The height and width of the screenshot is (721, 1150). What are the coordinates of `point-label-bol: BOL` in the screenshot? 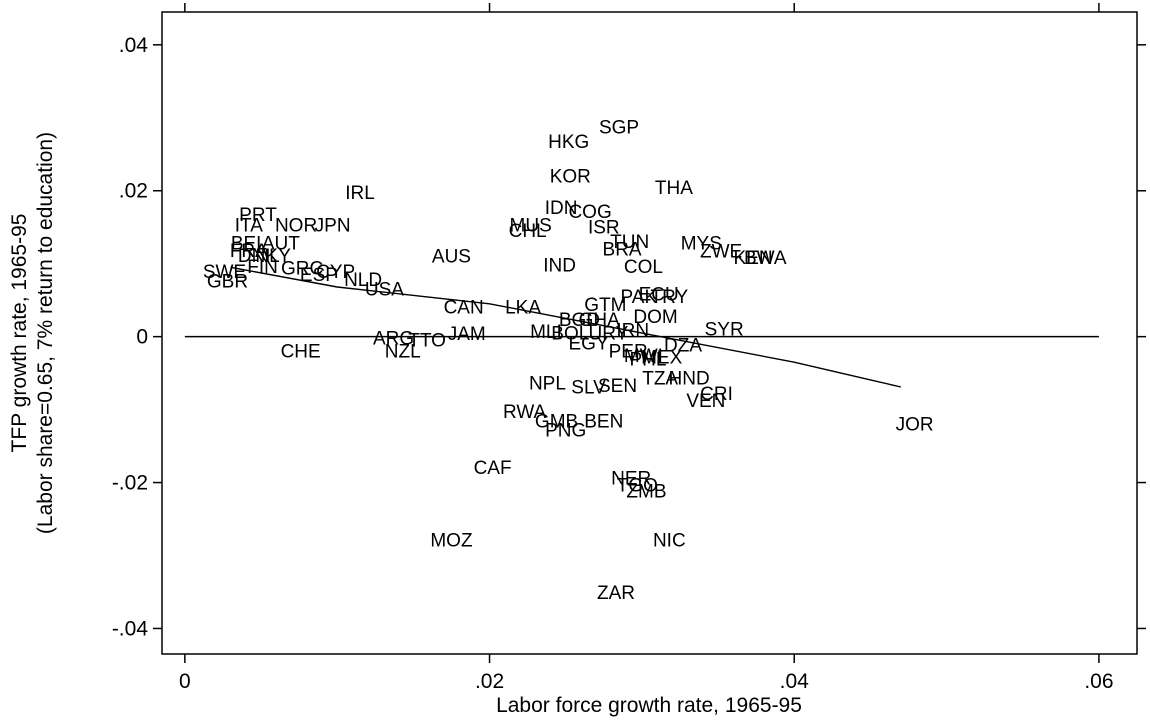 It's located at (570, 333).